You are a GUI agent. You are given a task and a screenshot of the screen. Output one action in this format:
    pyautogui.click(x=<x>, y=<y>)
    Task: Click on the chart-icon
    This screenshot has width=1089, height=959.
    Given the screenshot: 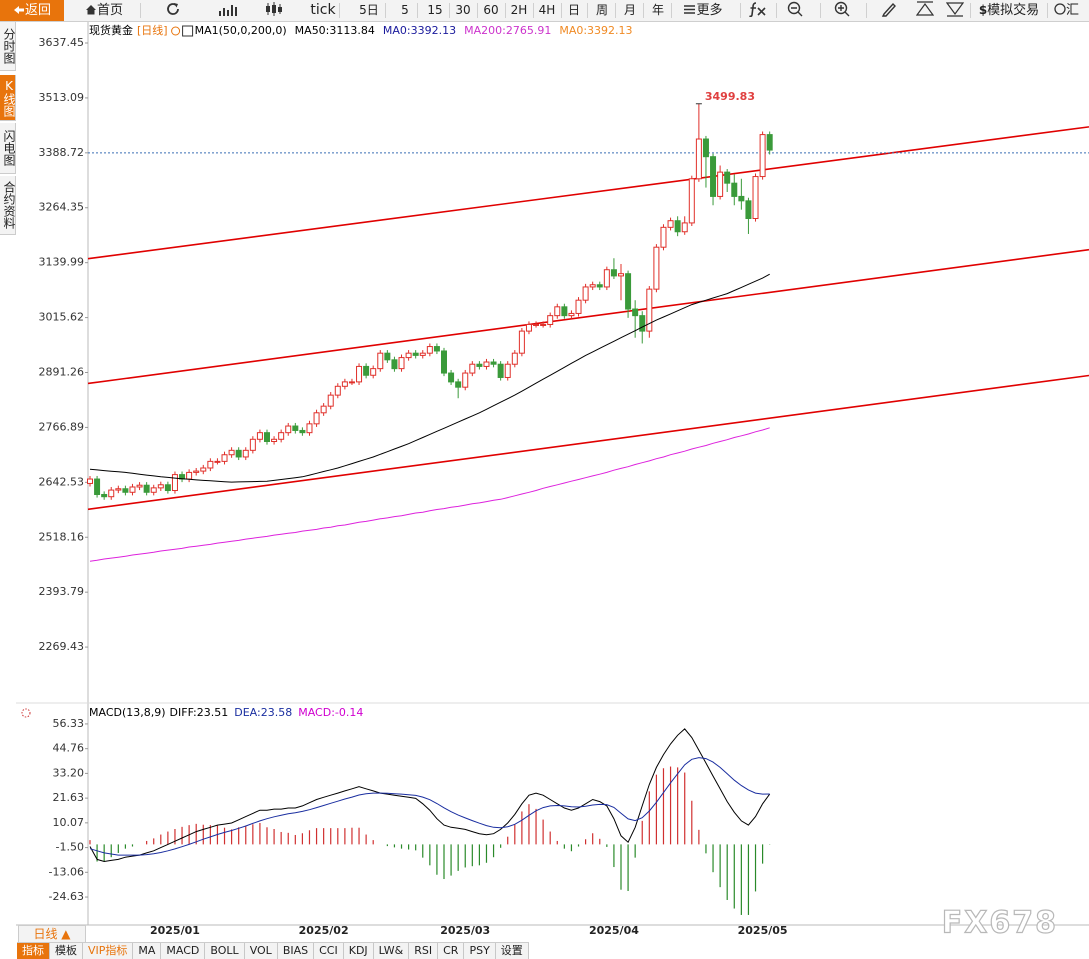 What is the action you would take?
    pyautogui.click(x=228, y=10)
    